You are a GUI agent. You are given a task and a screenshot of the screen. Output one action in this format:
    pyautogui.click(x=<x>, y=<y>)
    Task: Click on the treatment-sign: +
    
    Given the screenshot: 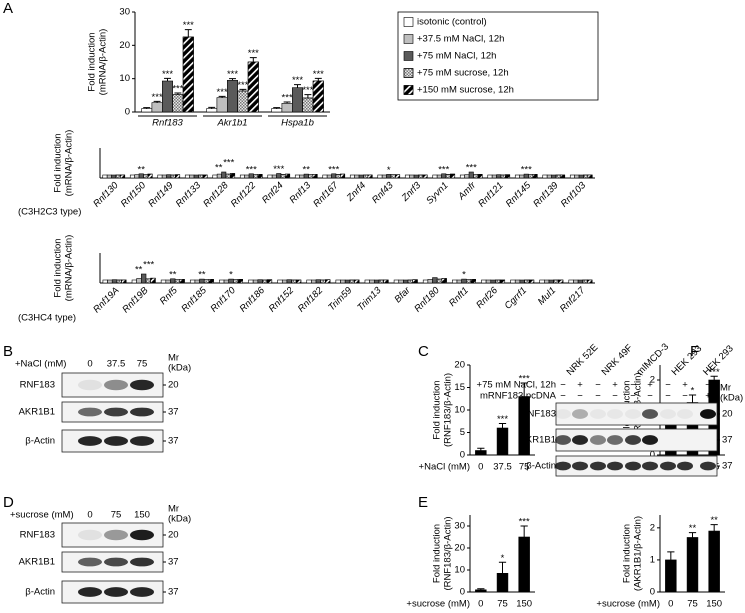 What is the action you would take?
    pyautogui.click(x=685, y=385)
    